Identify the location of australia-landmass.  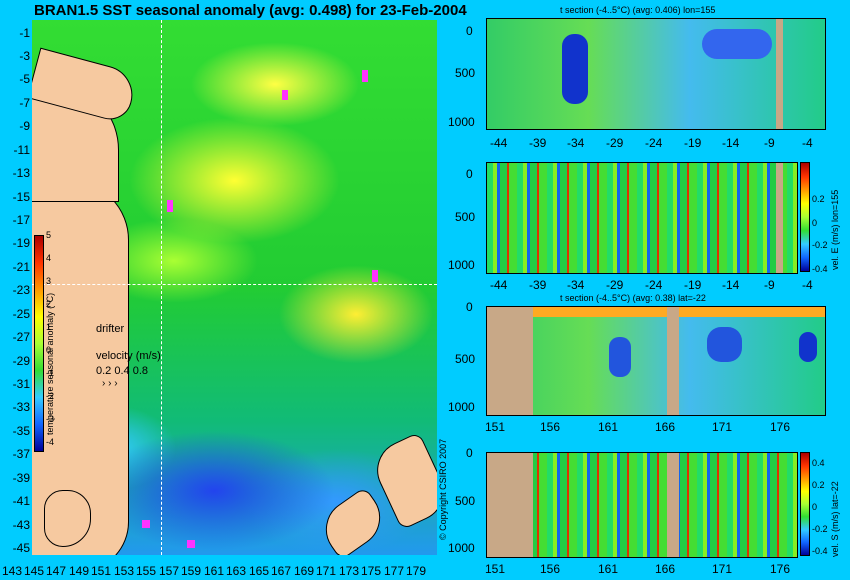
(80, 367).